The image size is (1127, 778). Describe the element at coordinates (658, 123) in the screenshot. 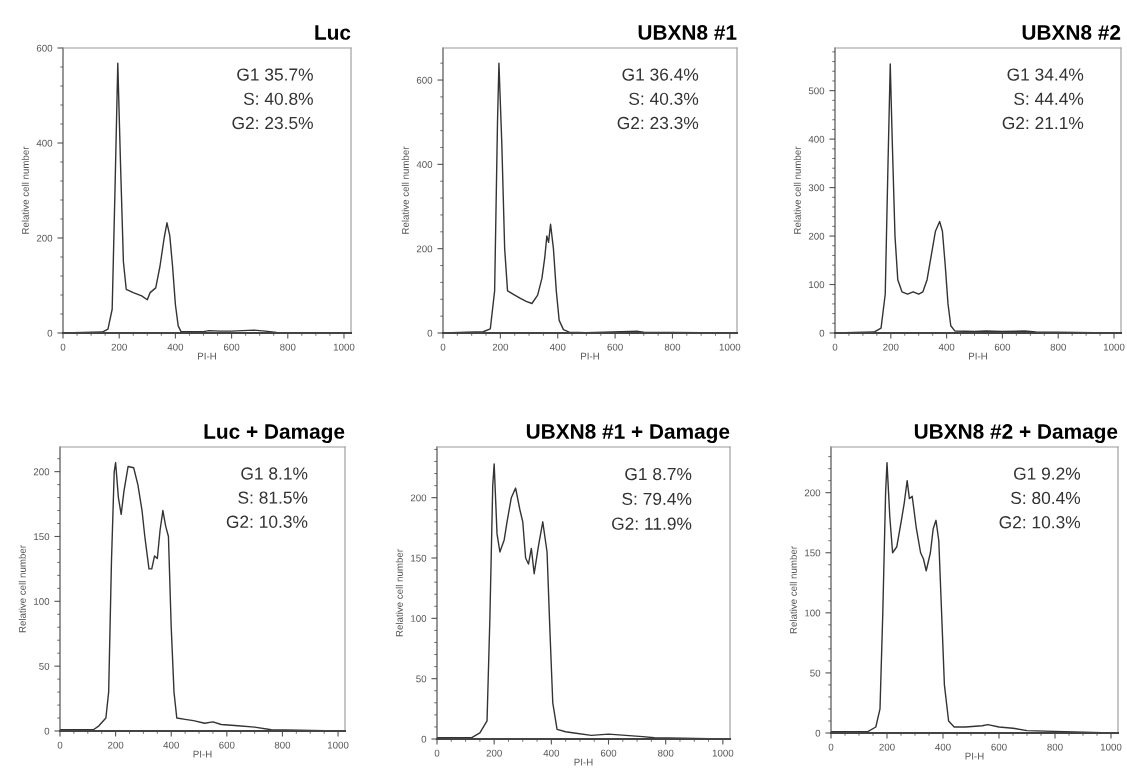

I see `annotation: G2: 23.3%` at that location.